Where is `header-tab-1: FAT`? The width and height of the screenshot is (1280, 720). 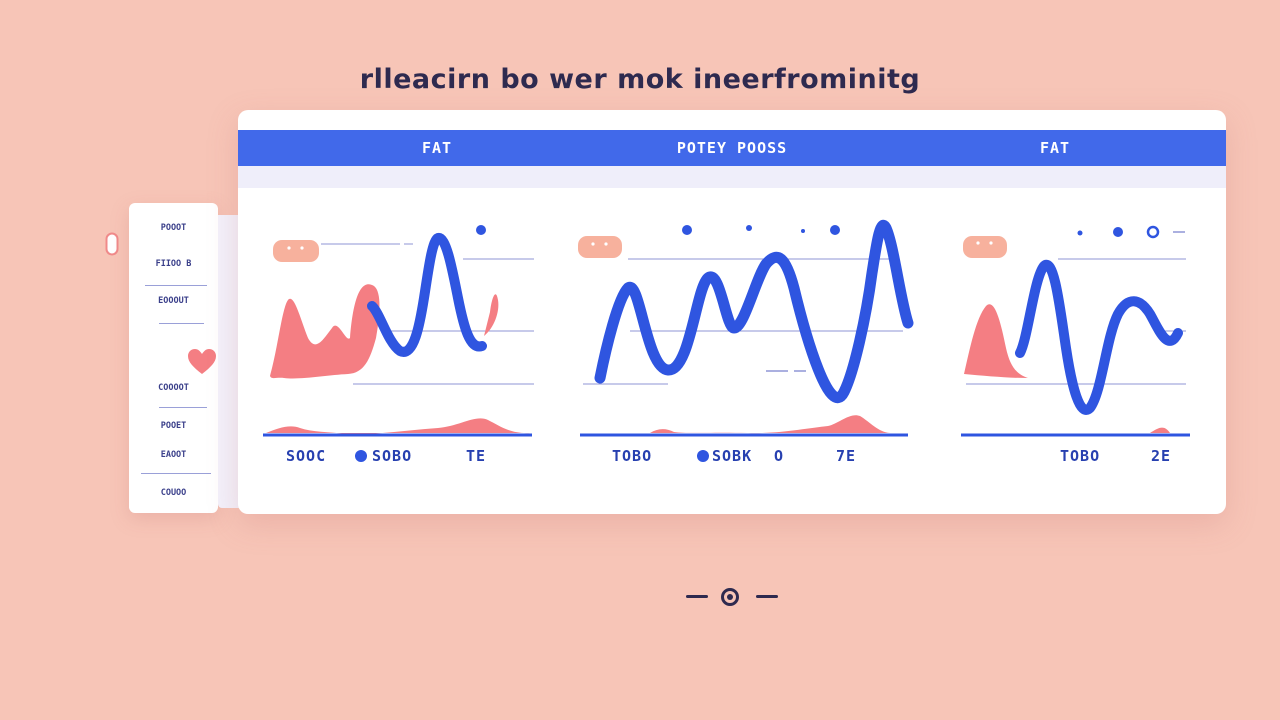
header-tab-1: FAT is located at coordinates (437, 148).